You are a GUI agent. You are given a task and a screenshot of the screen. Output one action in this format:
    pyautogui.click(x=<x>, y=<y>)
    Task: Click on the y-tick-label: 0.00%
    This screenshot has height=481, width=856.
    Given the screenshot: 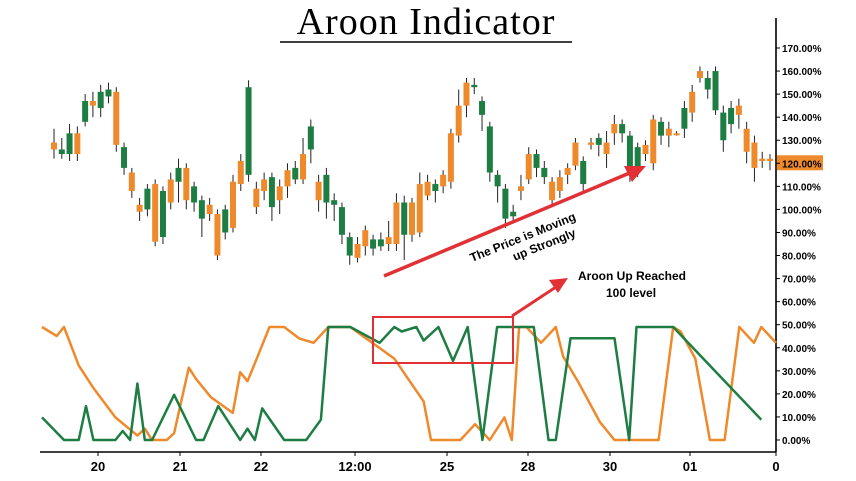 What is the action you would take?
    pyautogui.click(x=796, y=441)
    